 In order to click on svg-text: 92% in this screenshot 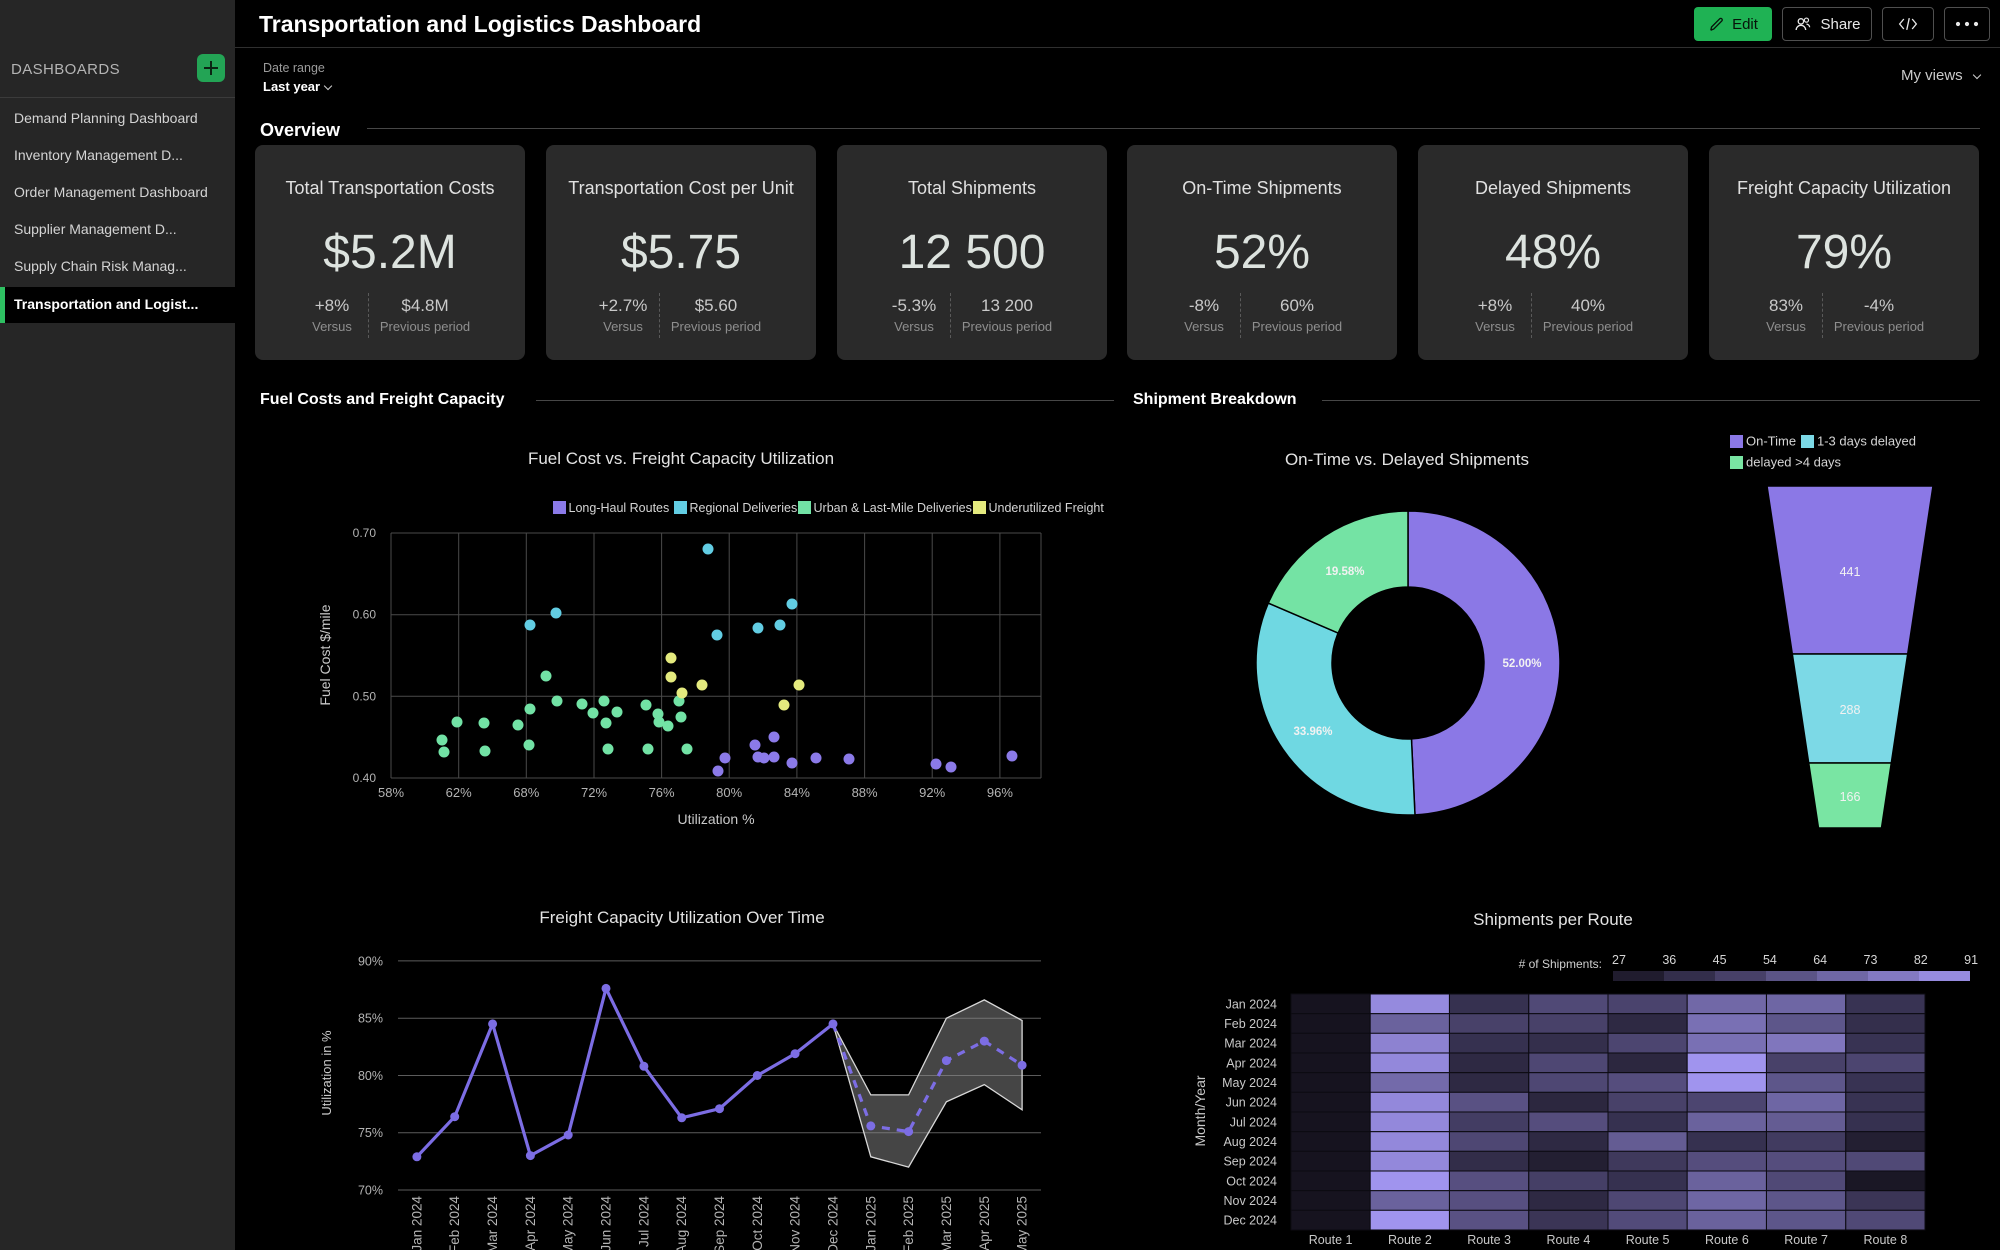, I will do `click(932, 792)`.